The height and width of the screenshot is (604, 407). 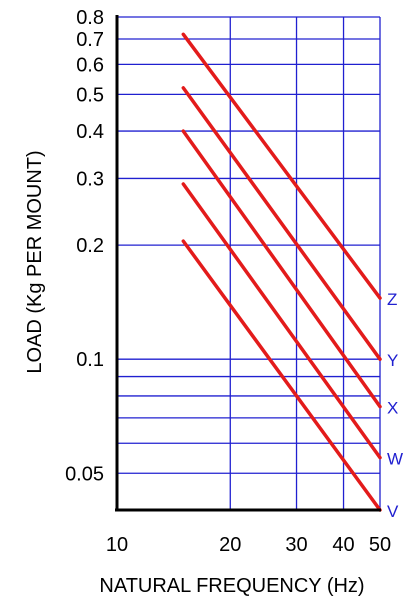 I want to click on y-tick-label-0-8: 0.8, so click(x=90, y=18).